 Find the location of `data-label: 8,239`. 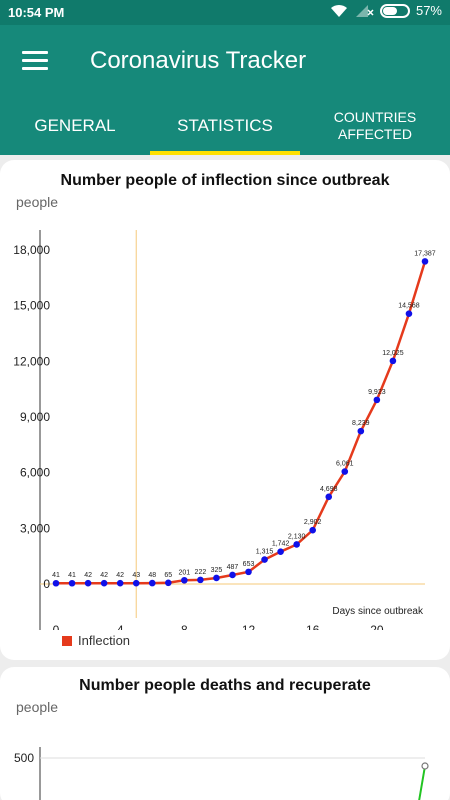

data-label: 8,239 is located at coordinates (361, 423).